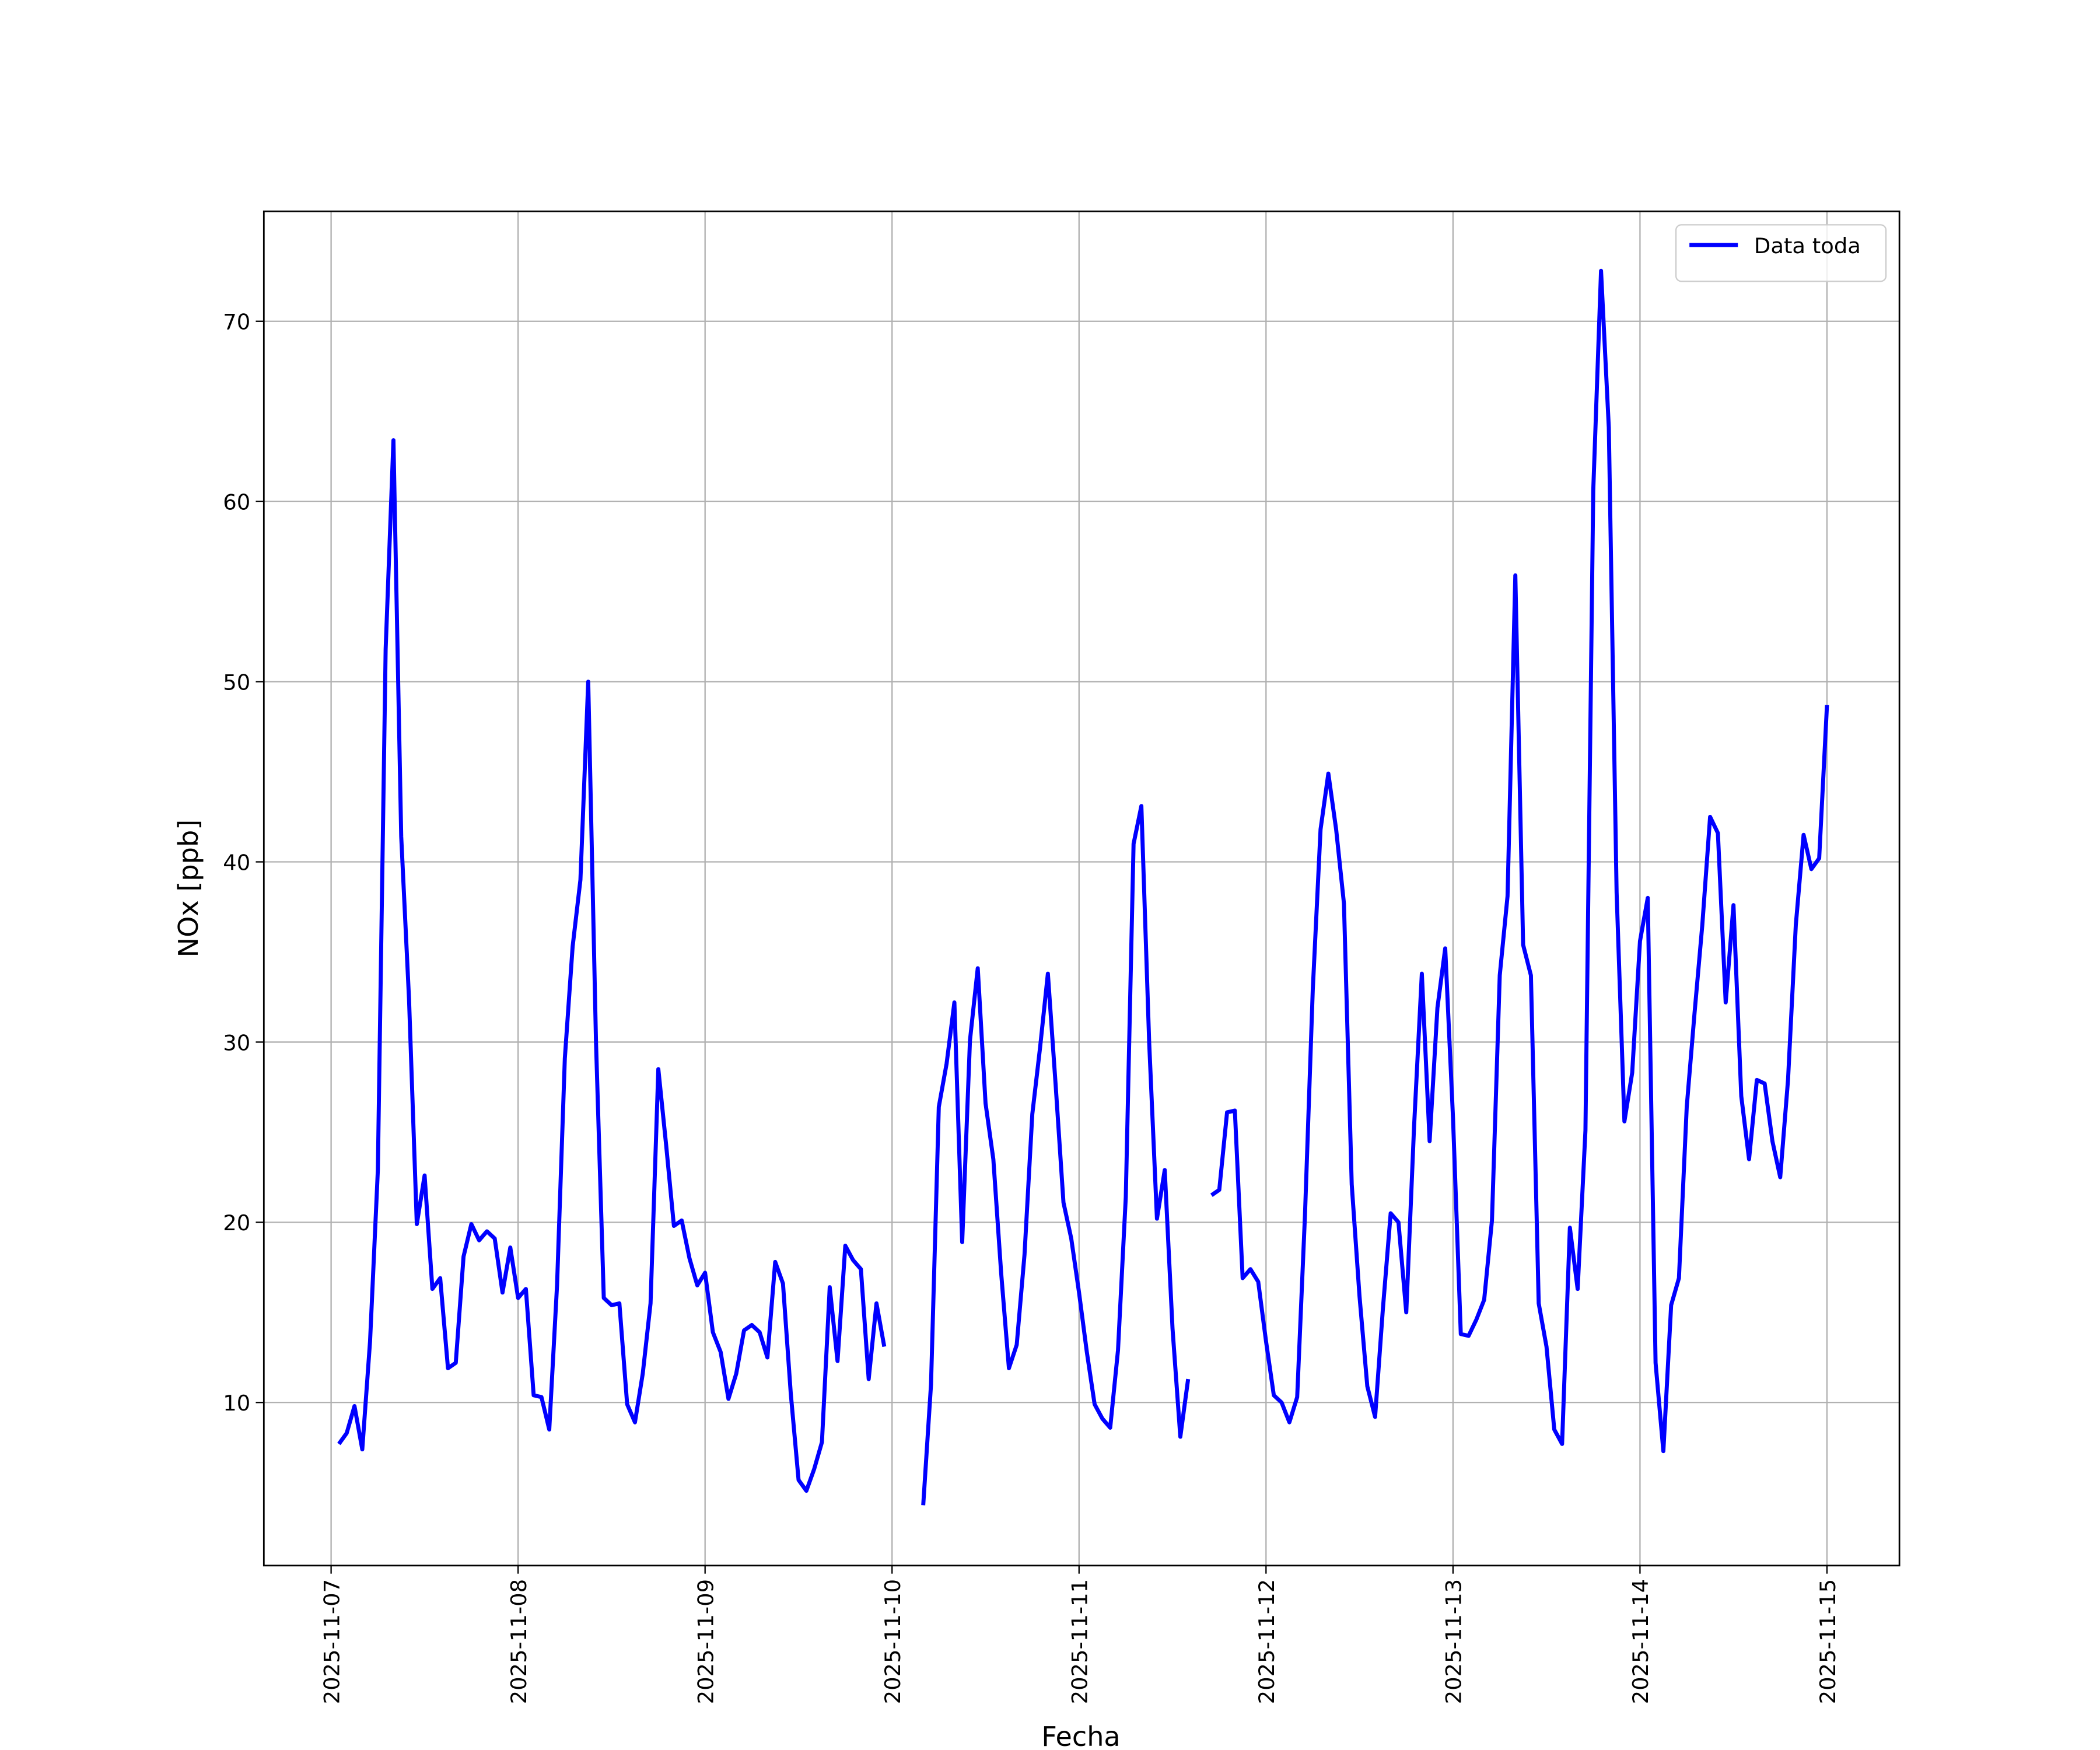 The width and height of the screenshot is (2100, 1750). I want to click on y-tick-label: 10, so click(236, 1403).